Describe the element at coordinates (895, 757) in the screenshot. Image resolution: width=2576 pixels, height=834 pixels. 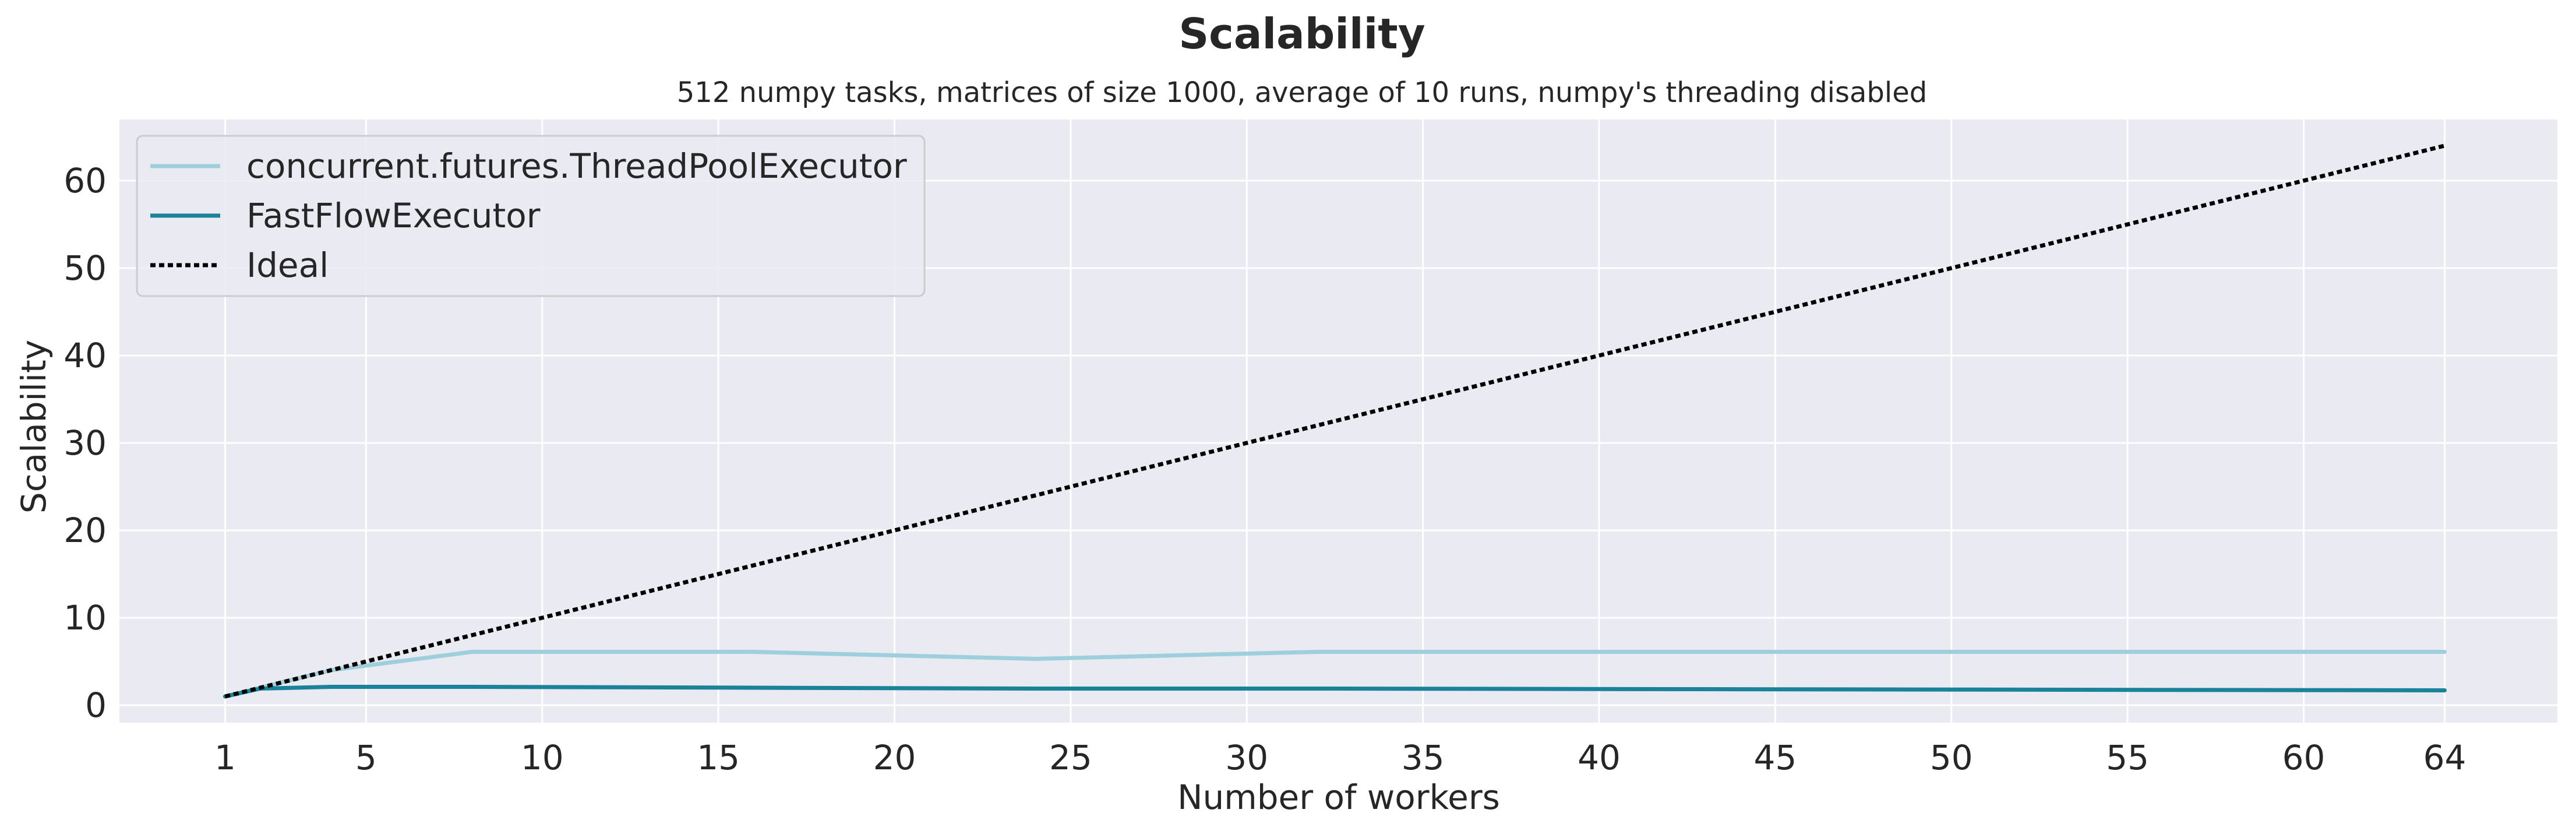
I see `x-tick-label: 20` at that location.